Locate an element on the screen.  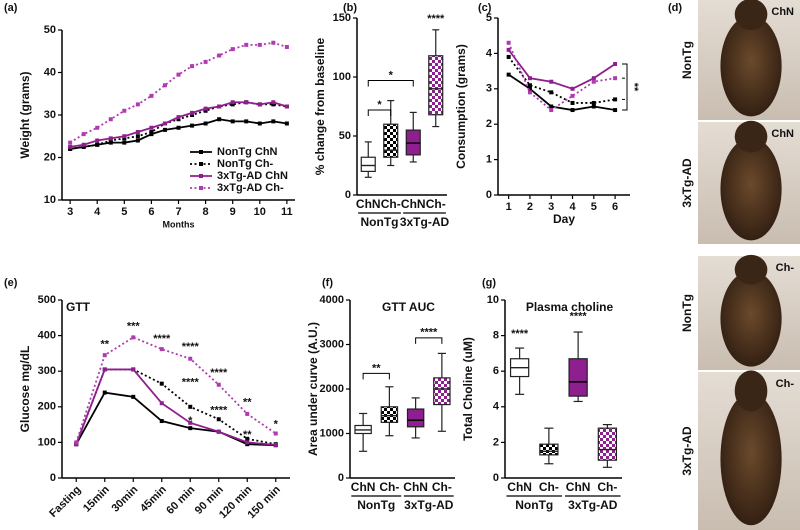
x-tick-label: 4 is located at coordinates (572, 207).